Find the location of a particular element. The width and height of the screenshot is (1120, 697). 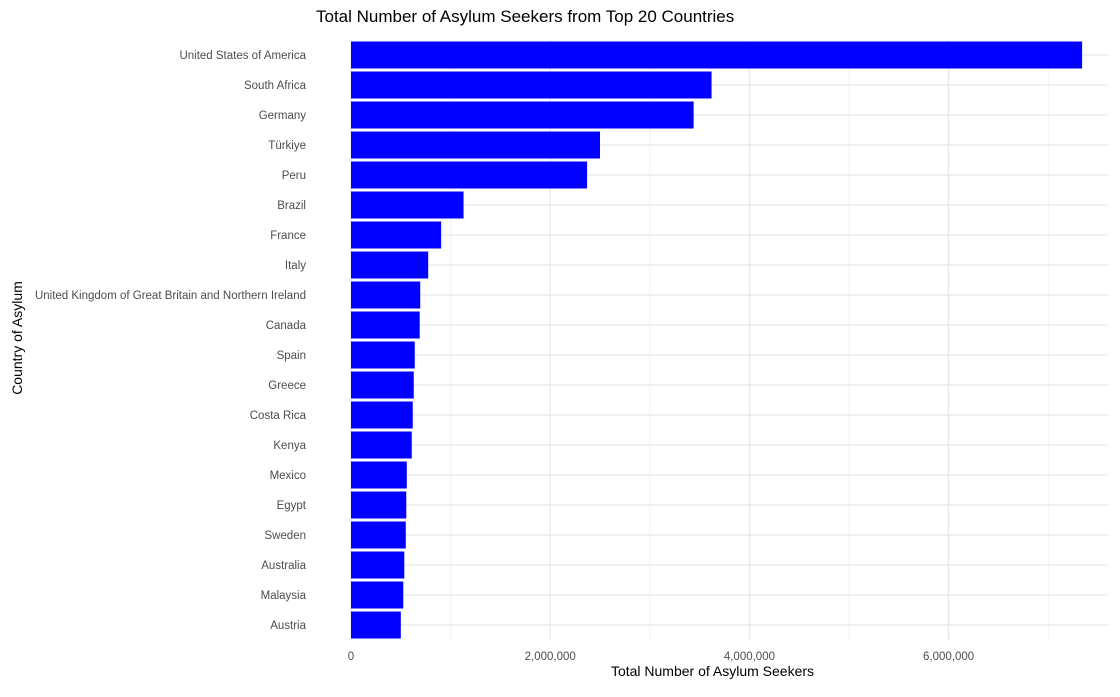

x-tick-label: 0 is located at coordinates (351, 657).